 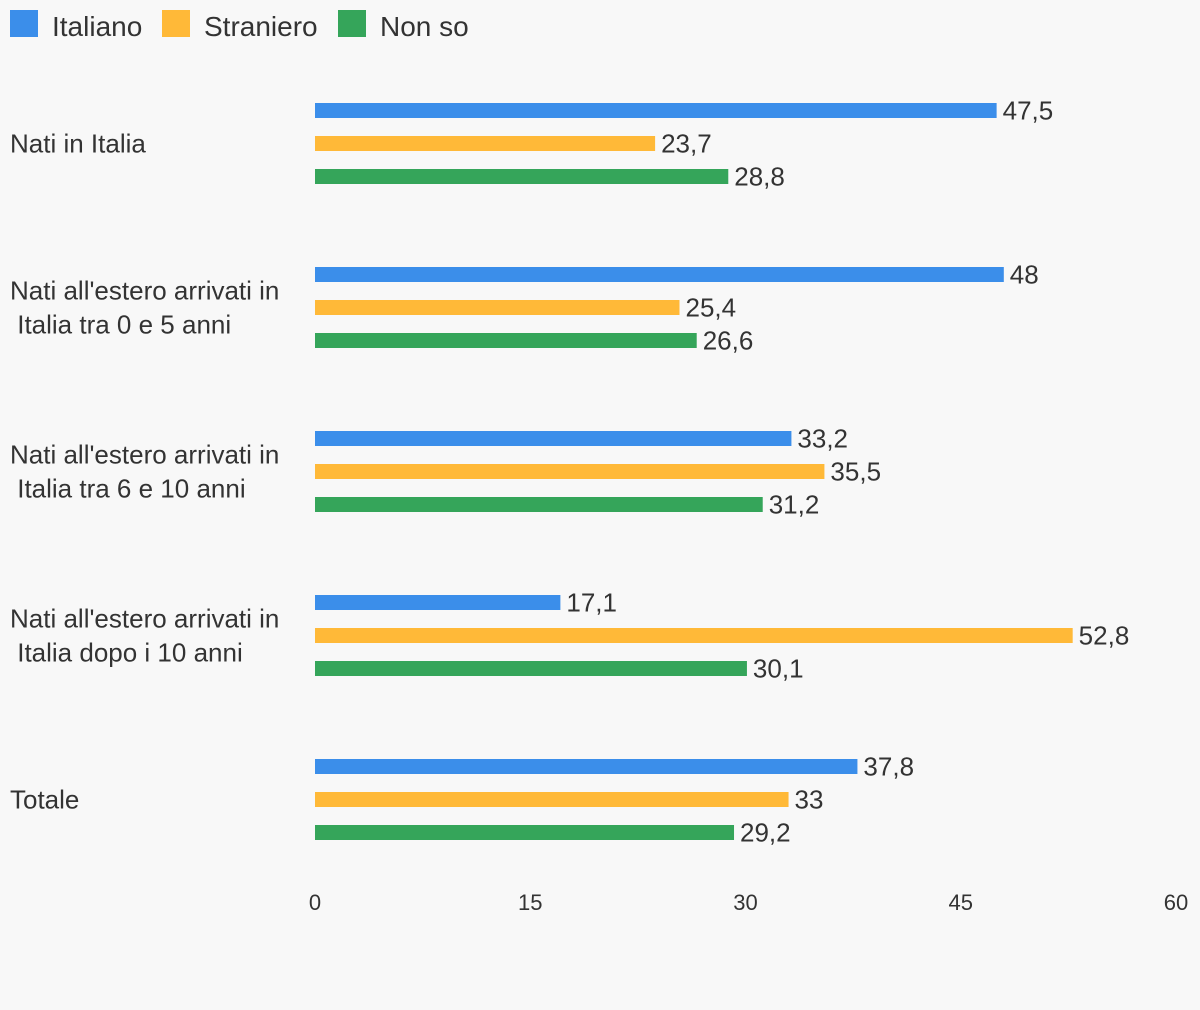 I want to click on category-label: Italia dopo i 10 anni, so click(x=126, y=653).